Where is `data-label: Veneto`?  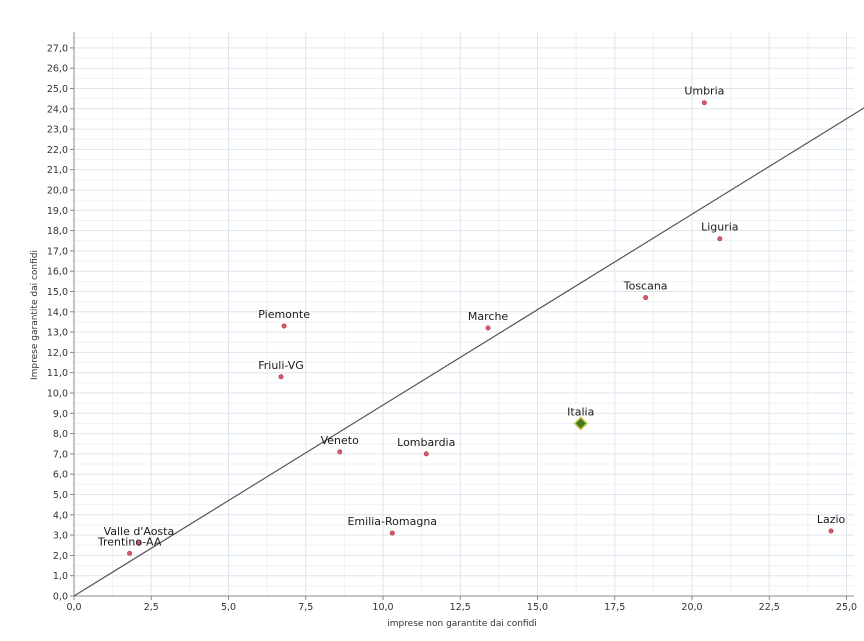 data-label: Veneto is located at coordinates (340, 440).